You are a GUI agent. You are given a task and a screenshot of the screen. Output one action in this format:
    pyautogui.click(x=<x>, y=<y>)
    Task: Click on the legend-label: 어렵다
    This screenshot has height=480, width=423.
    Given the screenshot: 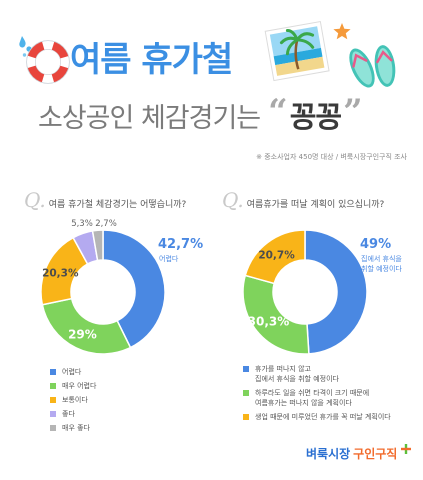 What is the action you would take?
    pyautogui.click(x=72, y=372)
    